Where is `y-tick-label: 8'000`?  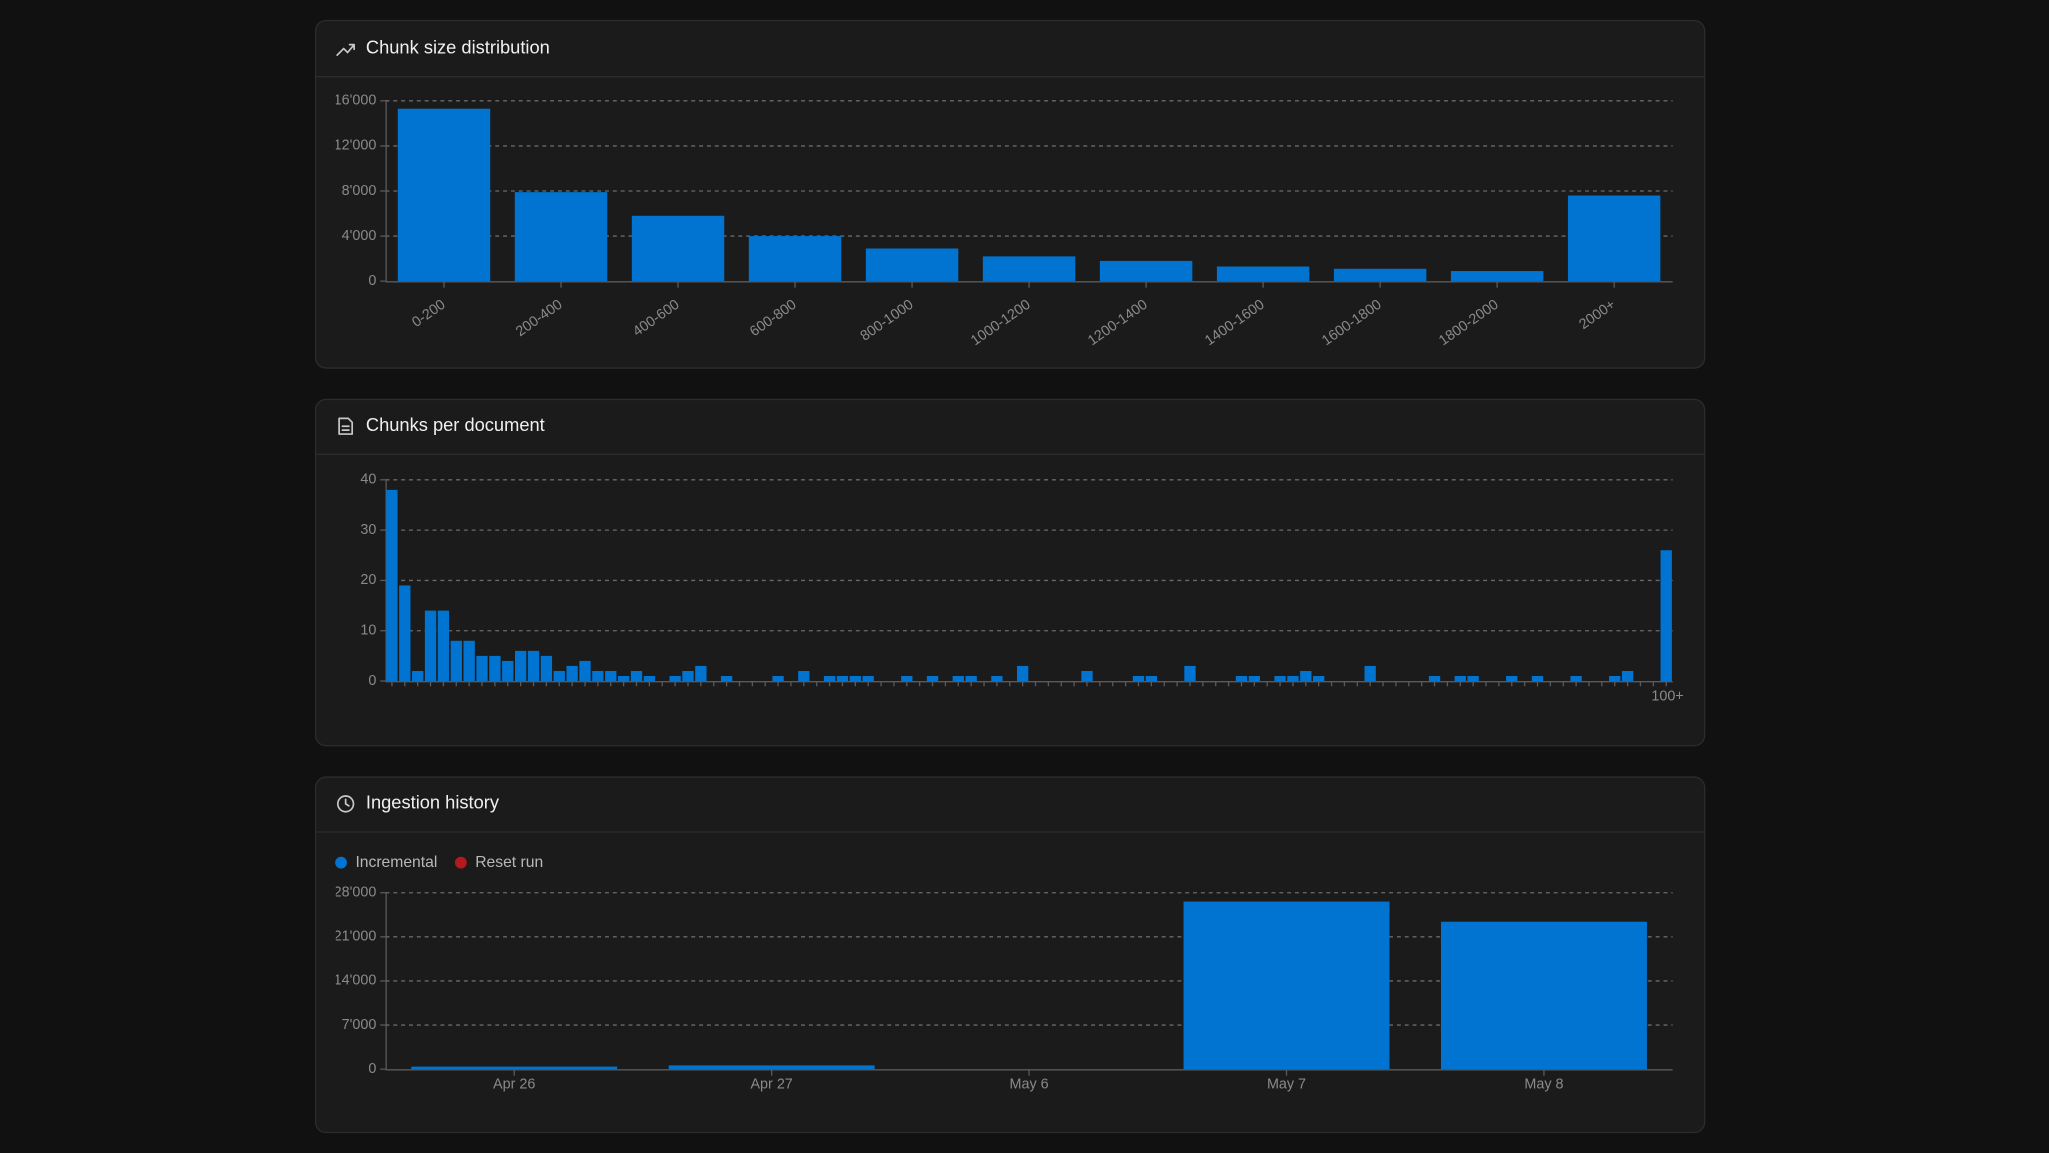
y-tick-label: 8'000 is located at coordinates (359, 191).